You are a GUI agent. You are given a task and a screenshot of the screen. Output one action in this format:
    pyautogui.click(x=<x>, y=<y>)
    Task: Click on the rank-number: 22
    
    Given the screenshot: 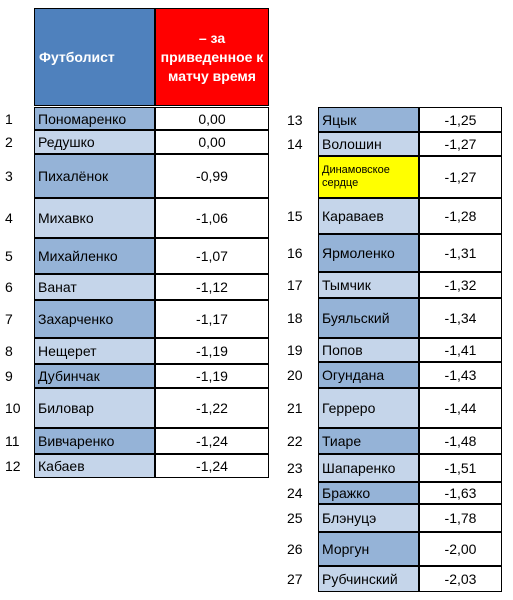 What is the action you would take?
    pyautogui.click(x=295, y=441)
    